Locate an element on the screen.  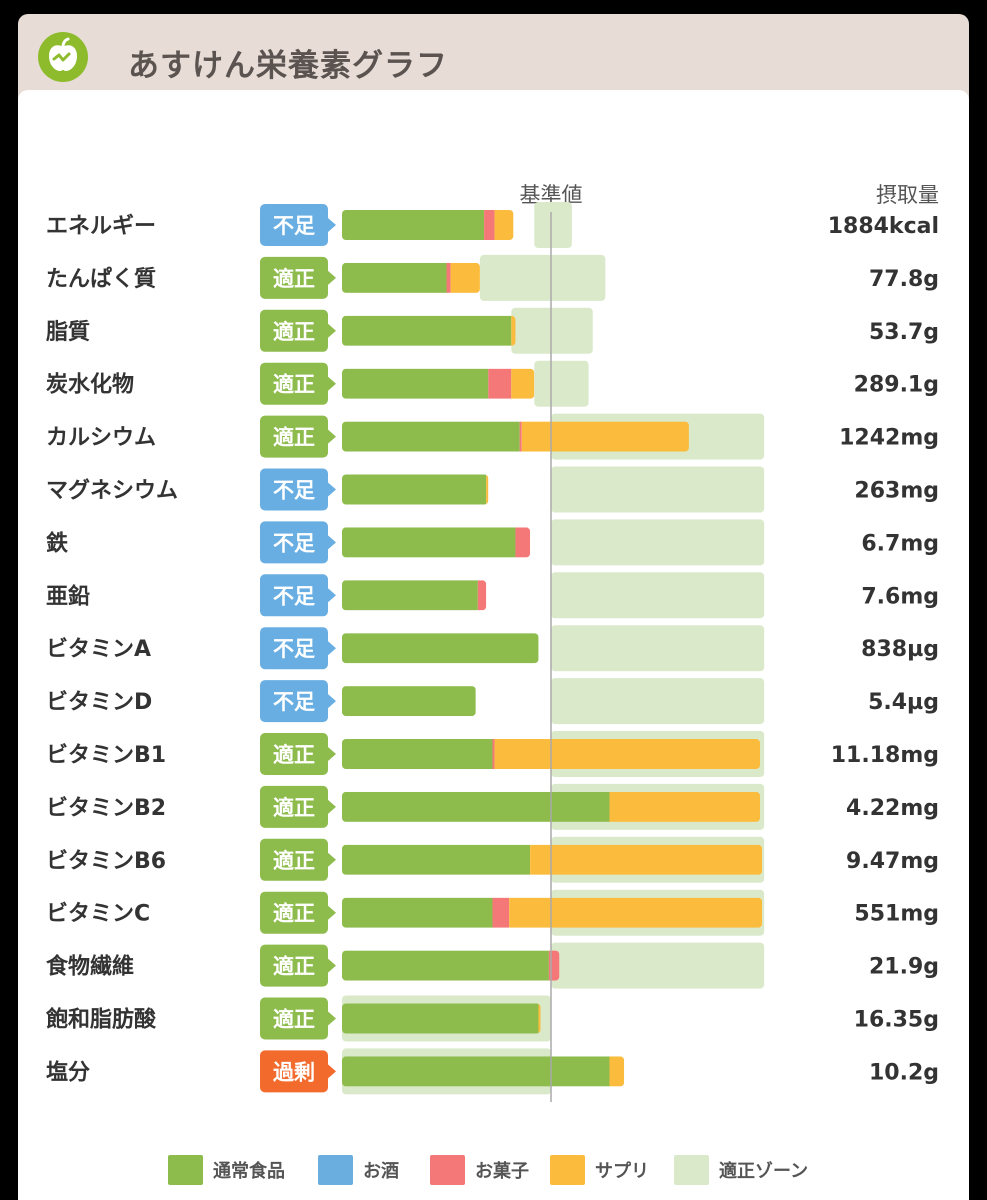
legend-item-zone: 適正ゾーン is located at coordinates (741, 1170).